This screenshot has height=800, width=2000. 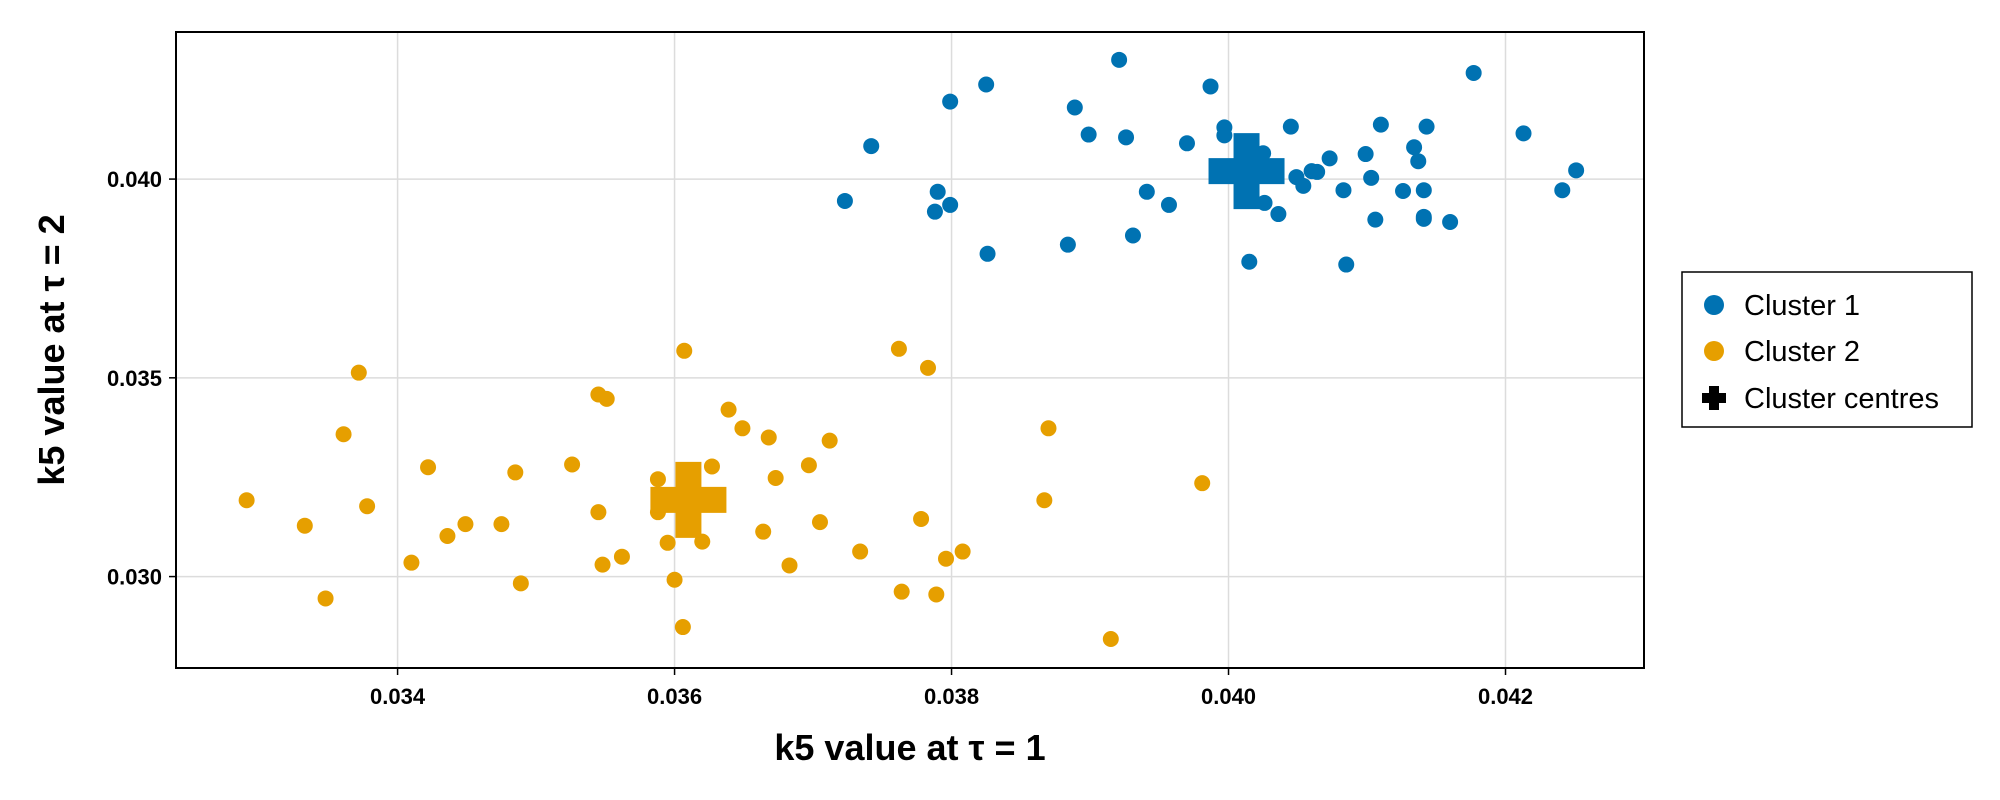 I want to click on x-tick-label: 0.040, so click(x=1228, y=696).